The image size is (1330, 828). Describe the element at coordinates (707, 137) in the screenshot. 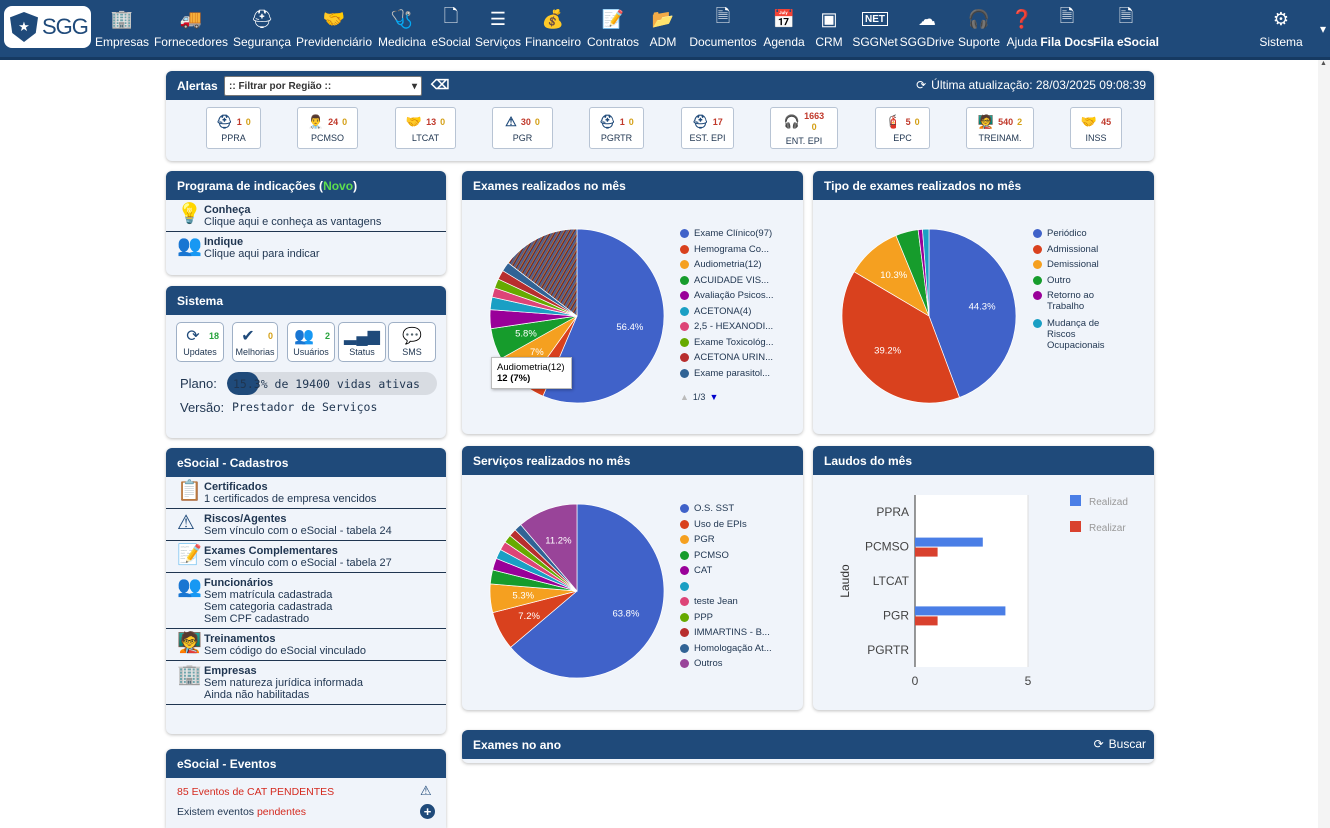

I see `alert-label: EST. EPI` at that location.